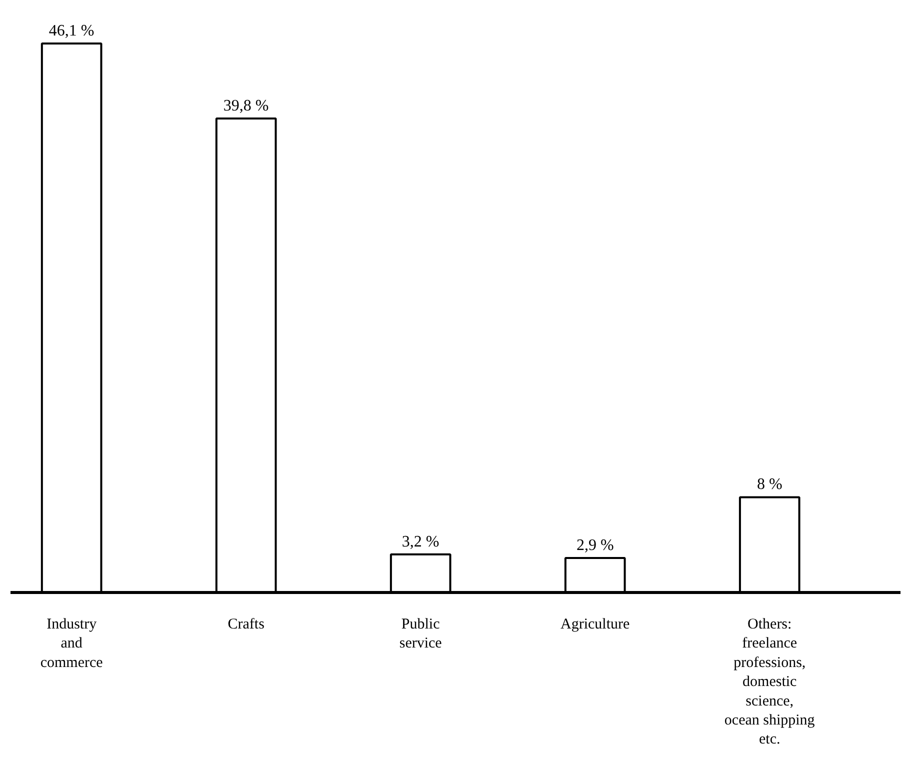  Describe the element at coordinates (595, 545) in the screenshot. I see `data-label: 2,9 %` at that location.